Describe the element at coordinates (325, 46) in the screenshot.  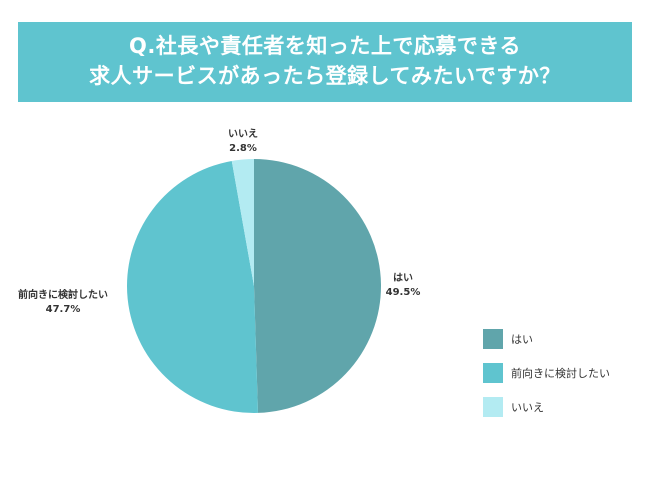
I see `chart-title-line-1: Q.社長や責任者を知った上で応募できる` at that location.